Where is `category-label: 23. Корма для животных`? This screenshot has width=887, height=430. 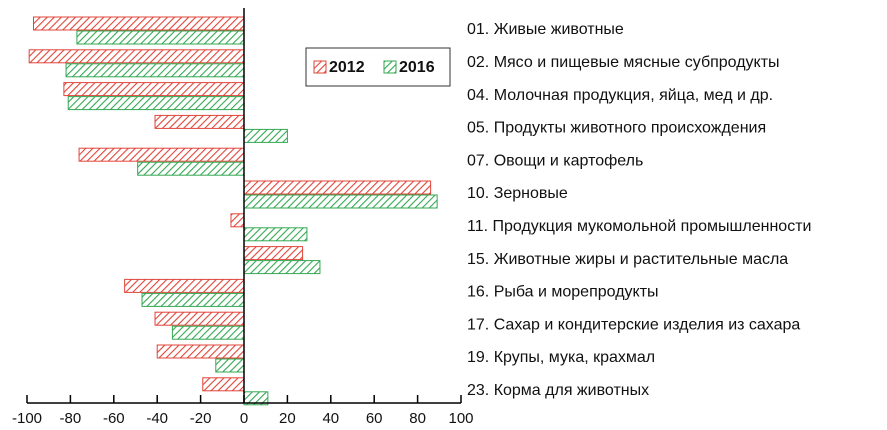 category-label: 23. Корма для животных is located at coordinates (558, 390).